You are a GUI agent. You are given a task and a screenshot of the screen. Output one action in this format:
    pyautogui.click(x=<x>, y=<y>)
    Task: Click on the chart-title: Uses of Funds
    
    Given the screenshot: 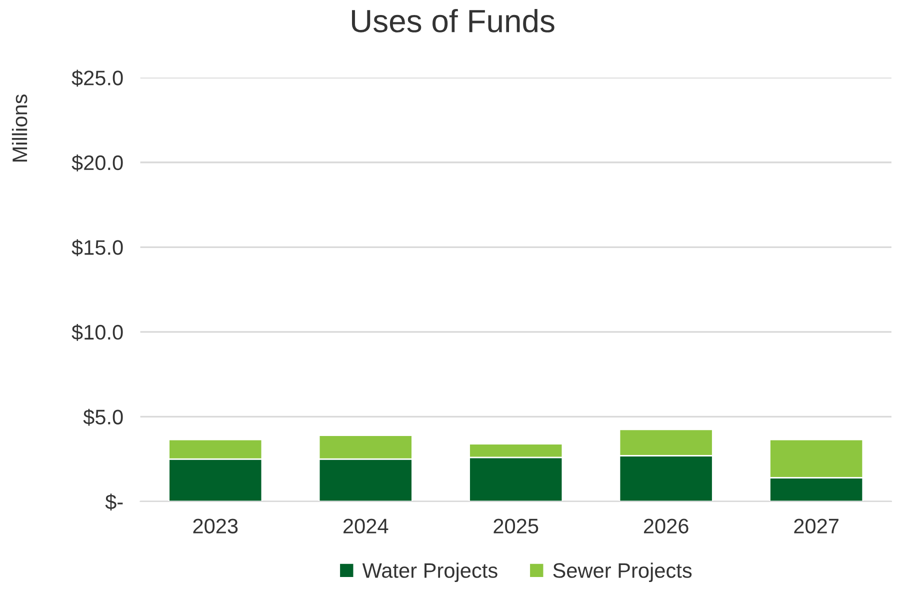 What is the action you would take?
    pyautogui.click(x=453, y=20)
    